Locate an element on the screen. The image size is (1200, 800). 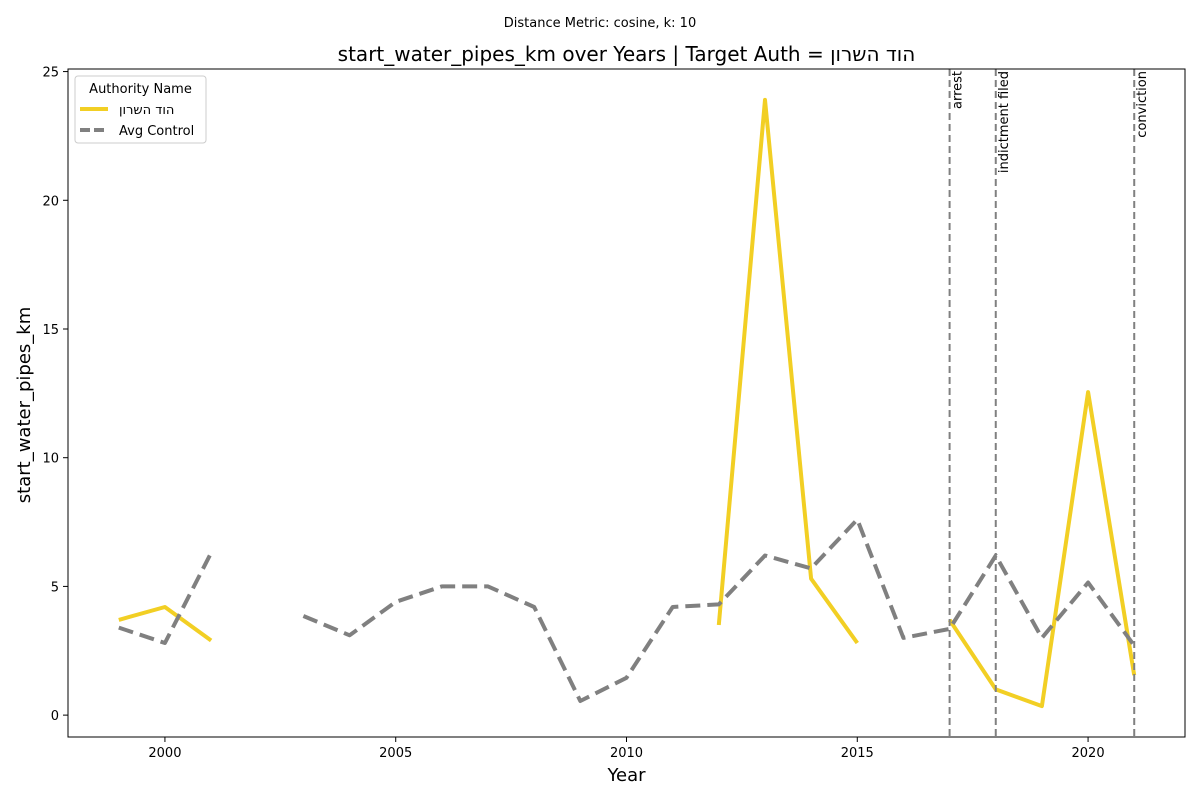
y-tick-label: 10 is located at coordinates (50, 459).